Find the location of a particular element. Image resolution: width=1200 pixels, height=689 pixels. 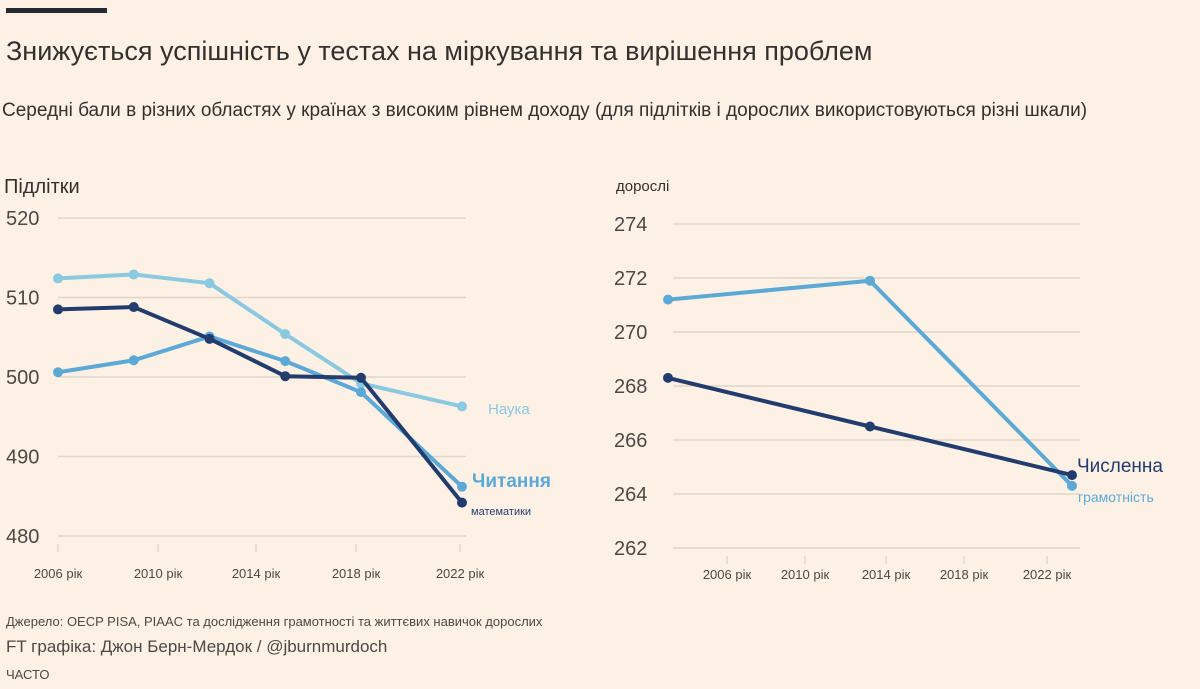

footer-tag: ЧАСТО is located at coordinates (28, 674).